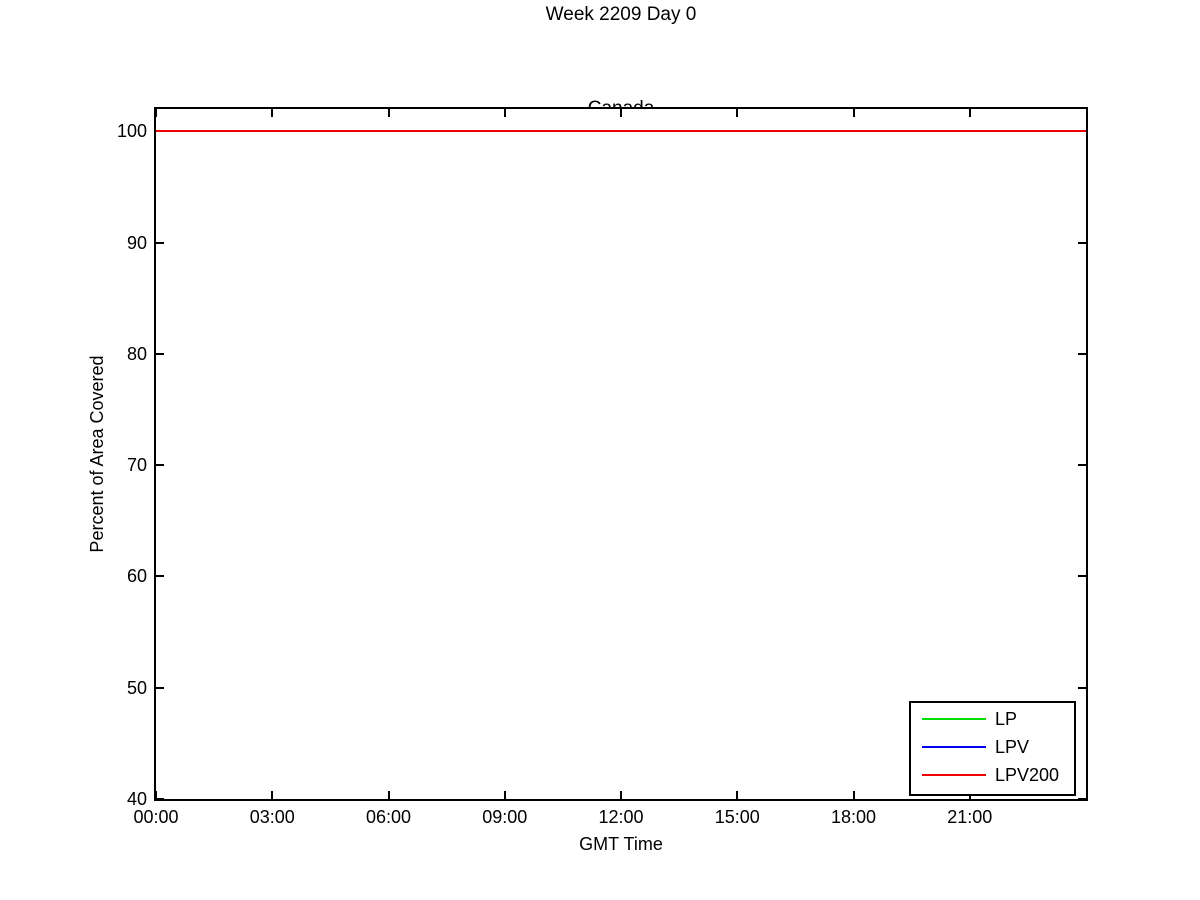 Image resolution: width=1200 pixels, height=900 pixels. Describe the element at coordinates (272, 817) in the screenshot. I see `x-tick-label: 03:00` at that location.